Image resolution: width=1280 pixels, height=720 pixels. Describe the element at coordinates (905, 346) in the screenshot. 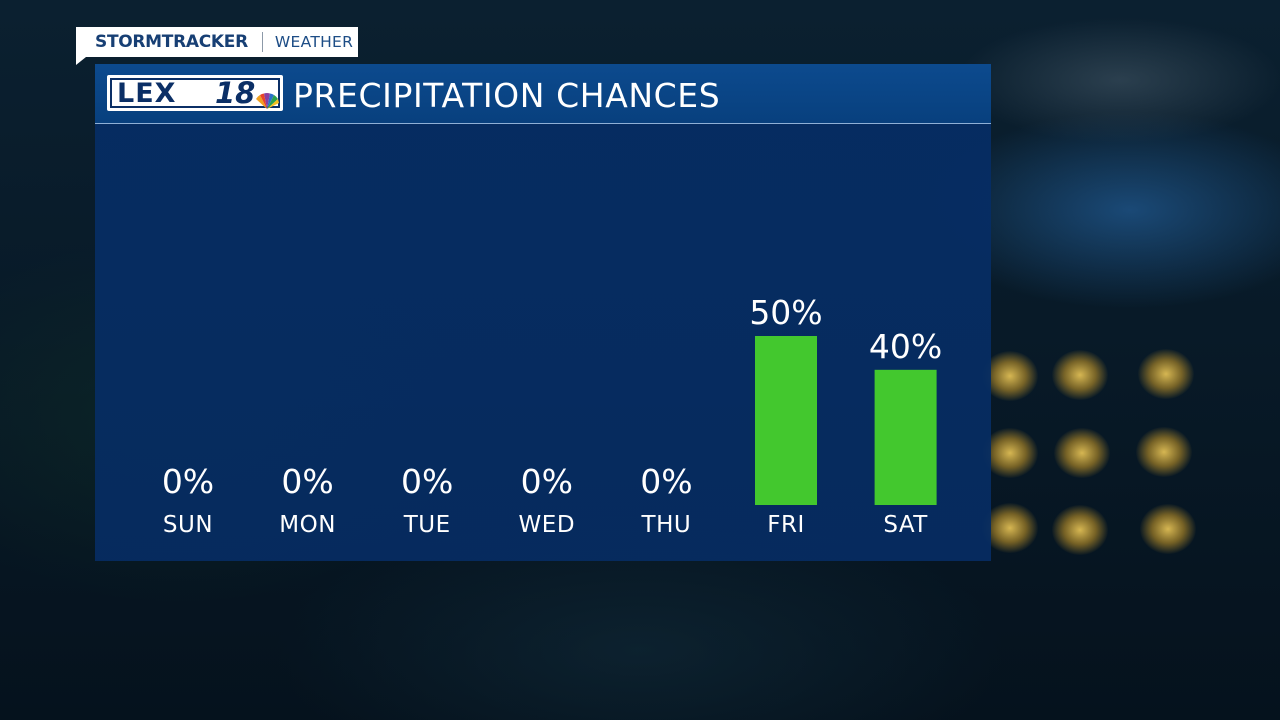

I see `value-label-sat: 40%` at that location.